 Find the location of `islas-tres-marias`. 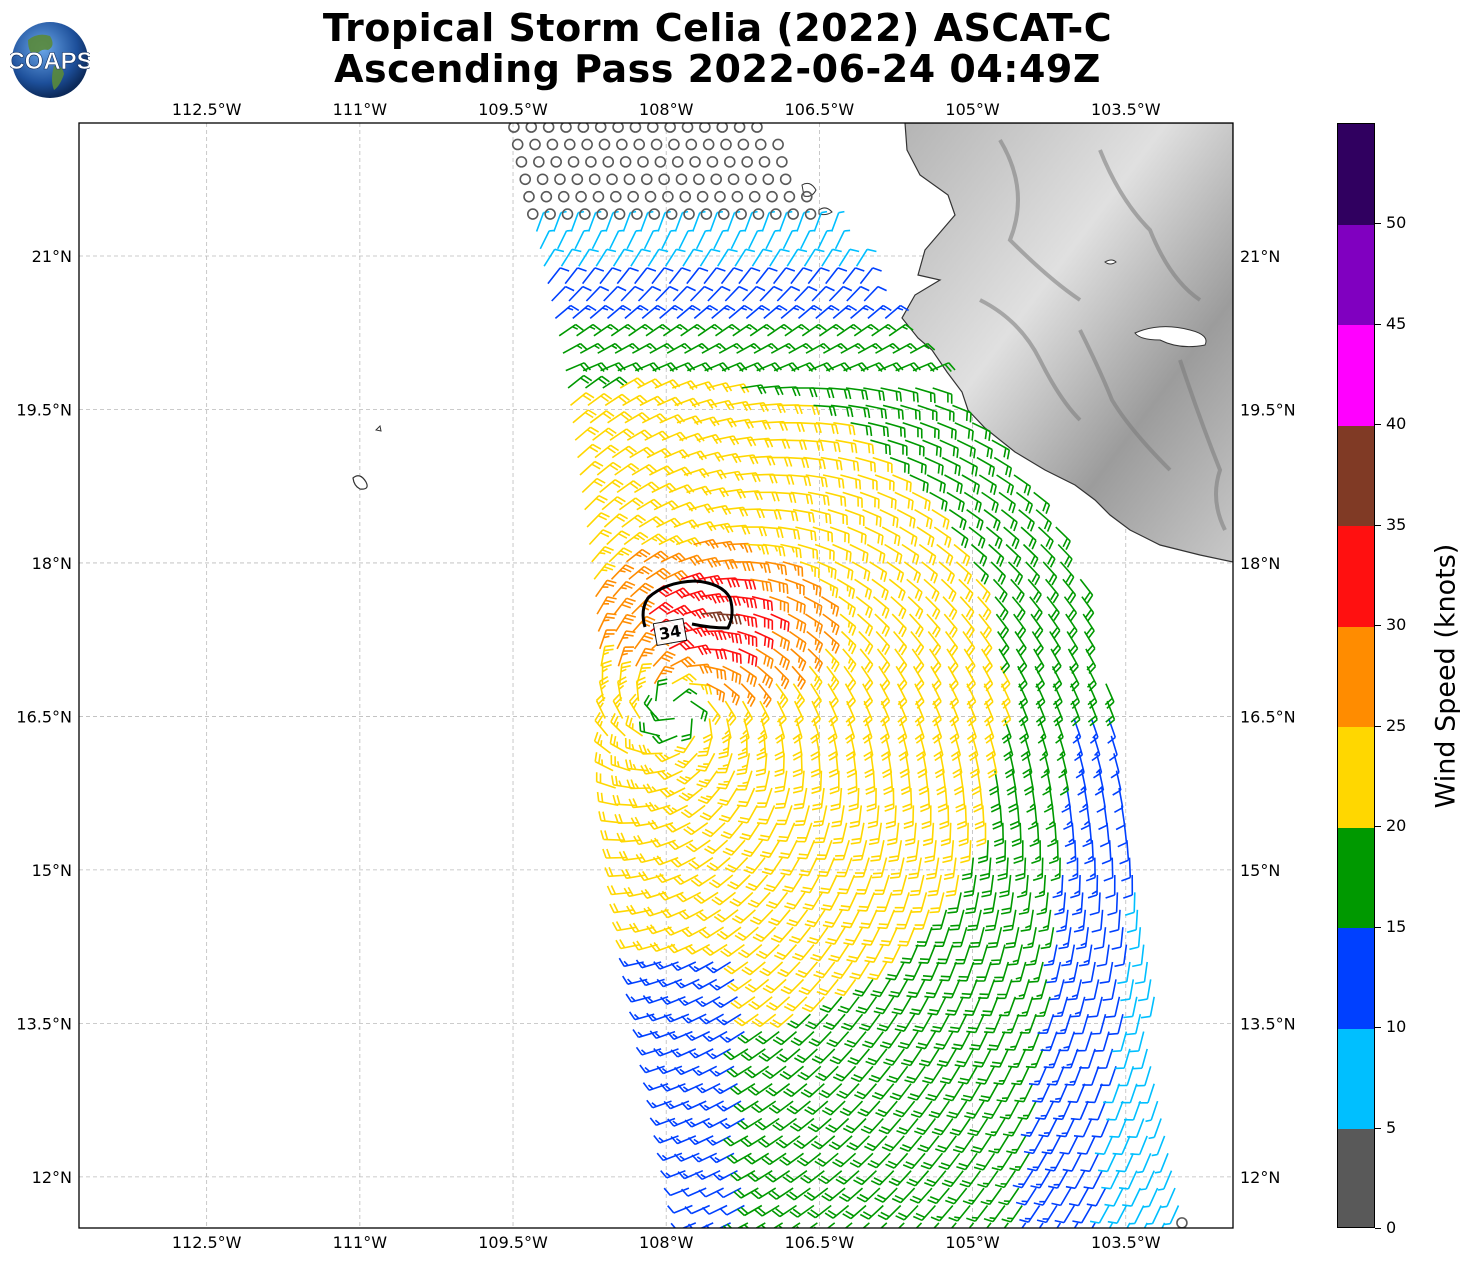

islas-tres-marias is located at coordinates (817, 199).